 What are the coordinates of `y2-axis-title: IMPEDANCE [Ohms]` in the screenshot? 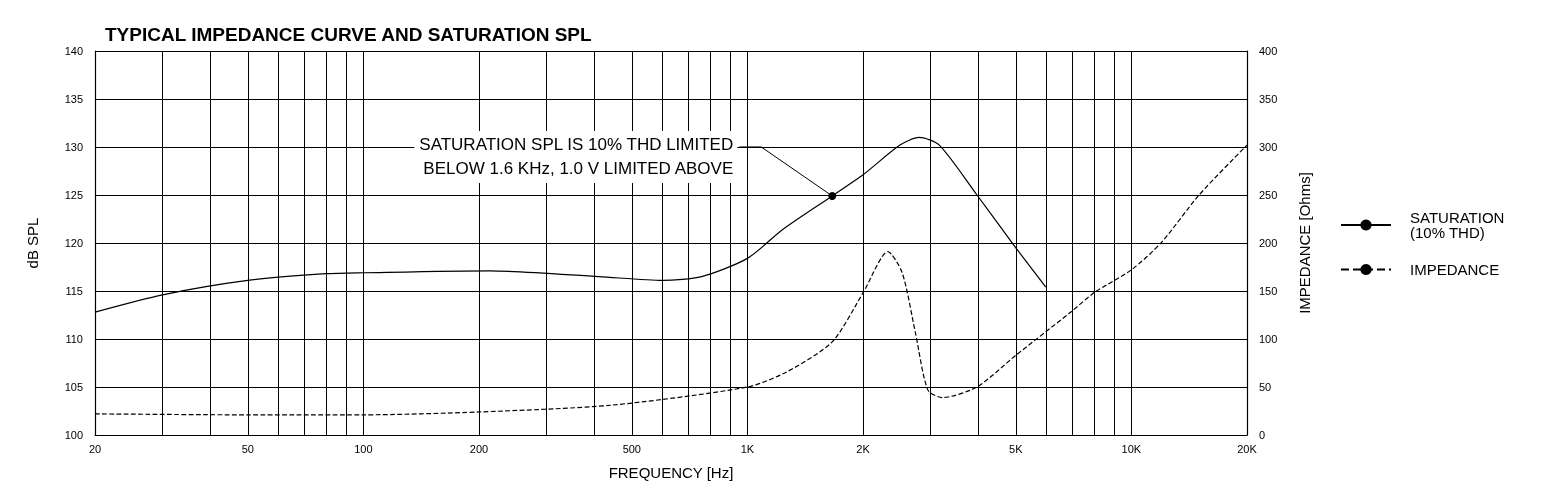 It's located at (1304, 243).